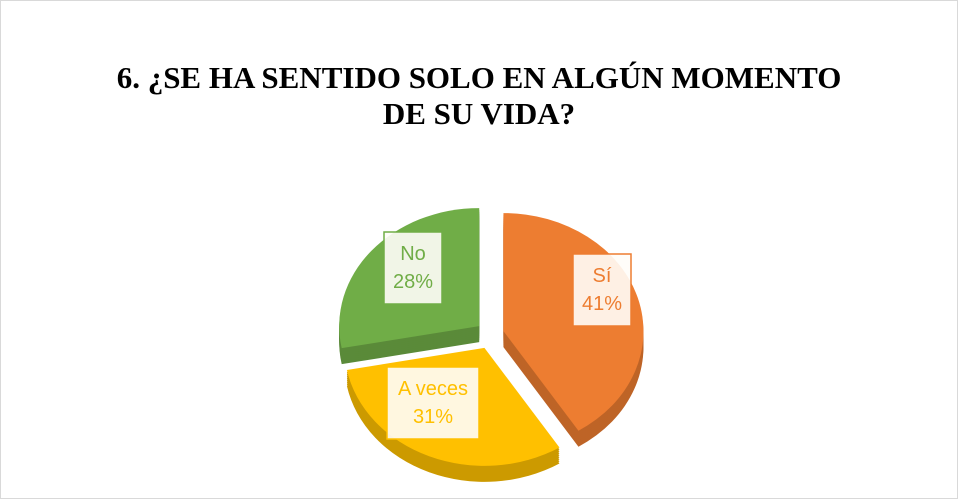 This screenshot has width=958, height=499. What do you see at coordinates (433, 417) in the screenshot?
I see `data-label-value: 31%` at bounding box center [433, 417].